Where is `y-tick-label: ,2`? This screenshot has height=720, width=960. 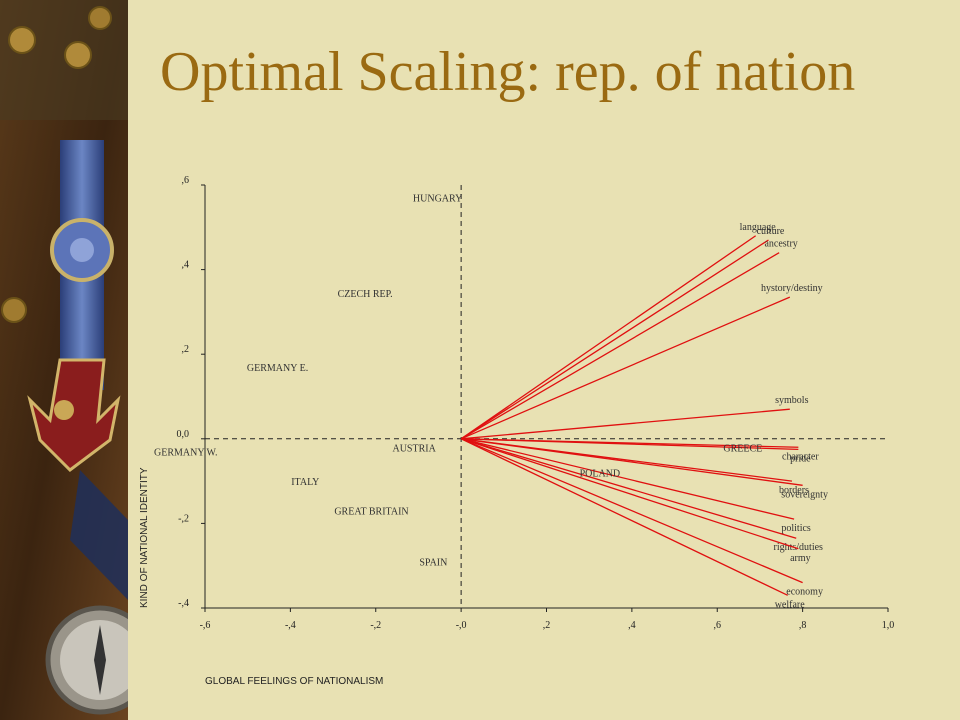 y-tick-label: ,2 is located at coordinates (186, 349).